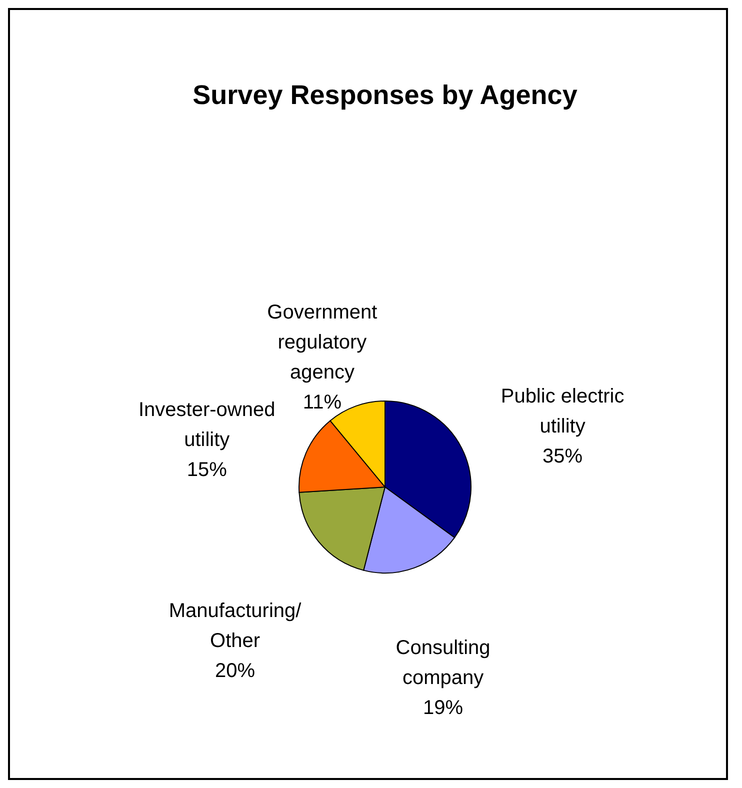  I want to click on chart-title: Survey Responses by Agency, so click(385, 95).